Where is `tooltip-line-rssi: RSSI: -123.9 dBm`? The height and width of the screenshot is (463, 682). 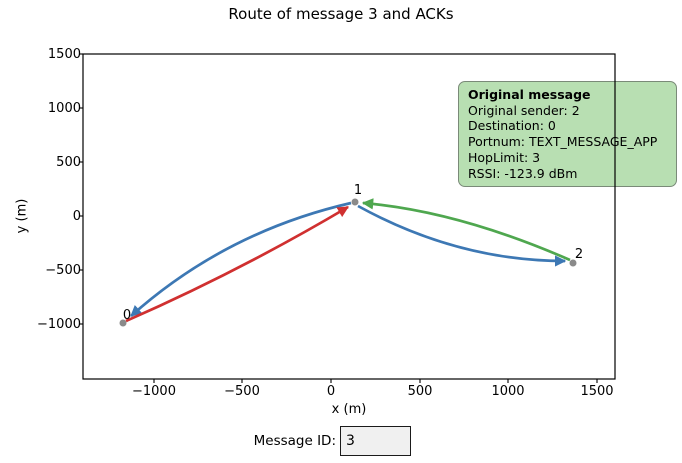 tooltip-line-rssi: RSSI: -123.9 dBm is located at coordinates (523, 173).